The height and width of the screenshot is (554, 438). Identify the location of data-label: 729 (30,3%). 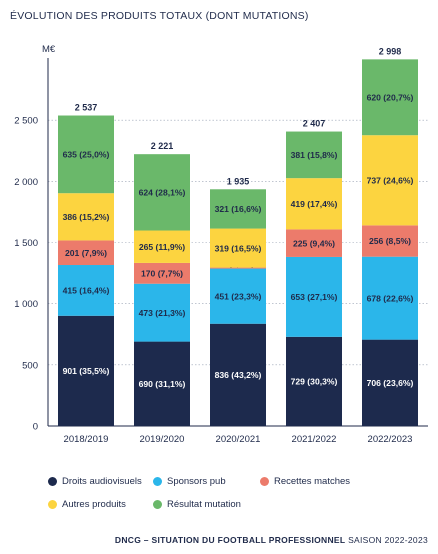
(314, 382).